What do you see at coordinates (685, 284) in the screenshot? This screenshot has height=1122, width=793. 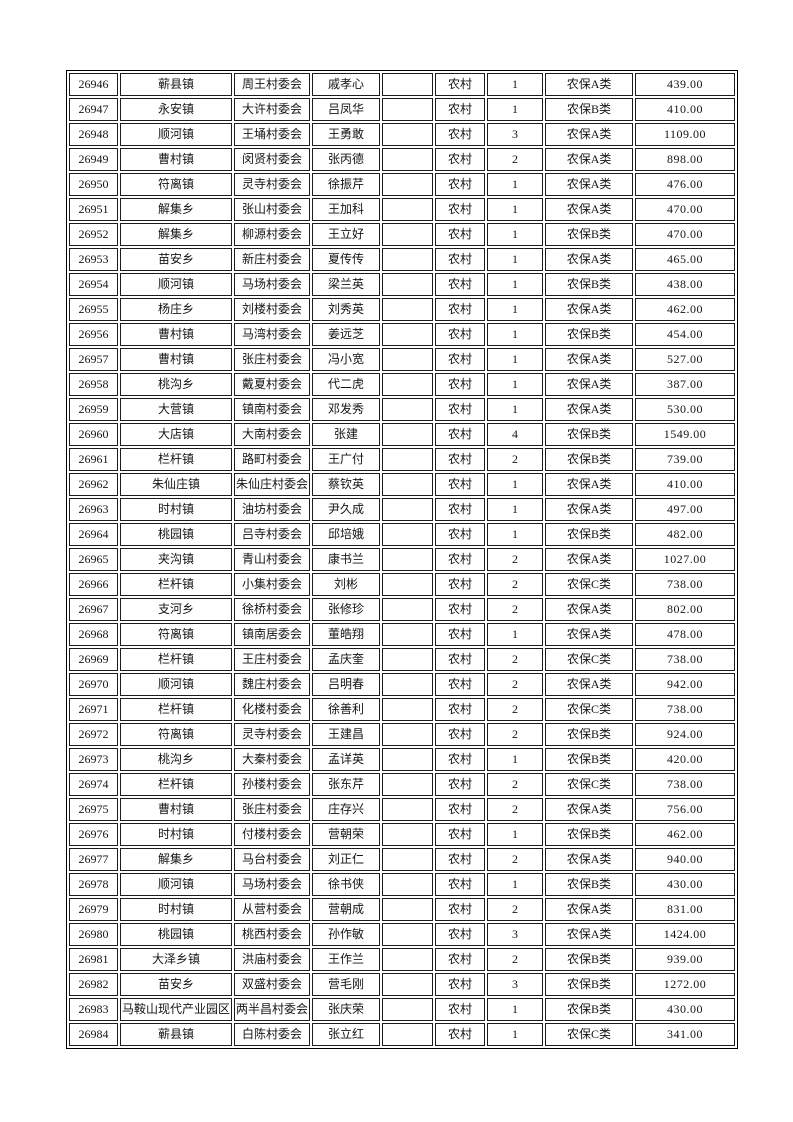 I see `cell-amount: 438.00` at bounding box center [685, 284].